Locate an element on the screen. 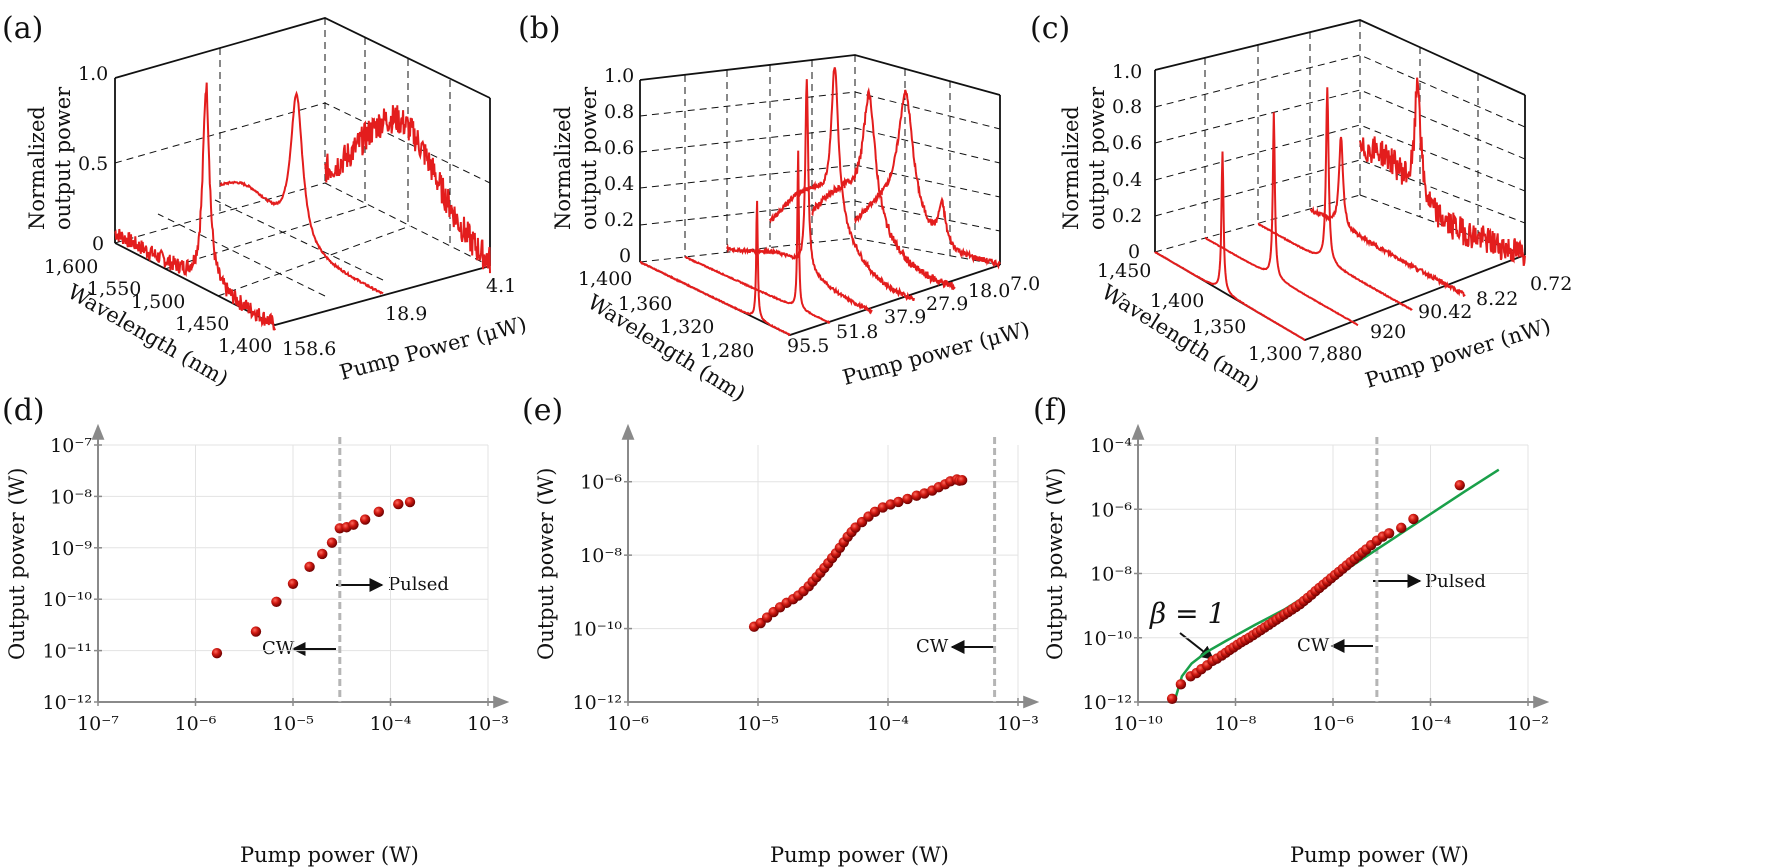  panel-label-c: (c) is located at coordinates (1050, 28).